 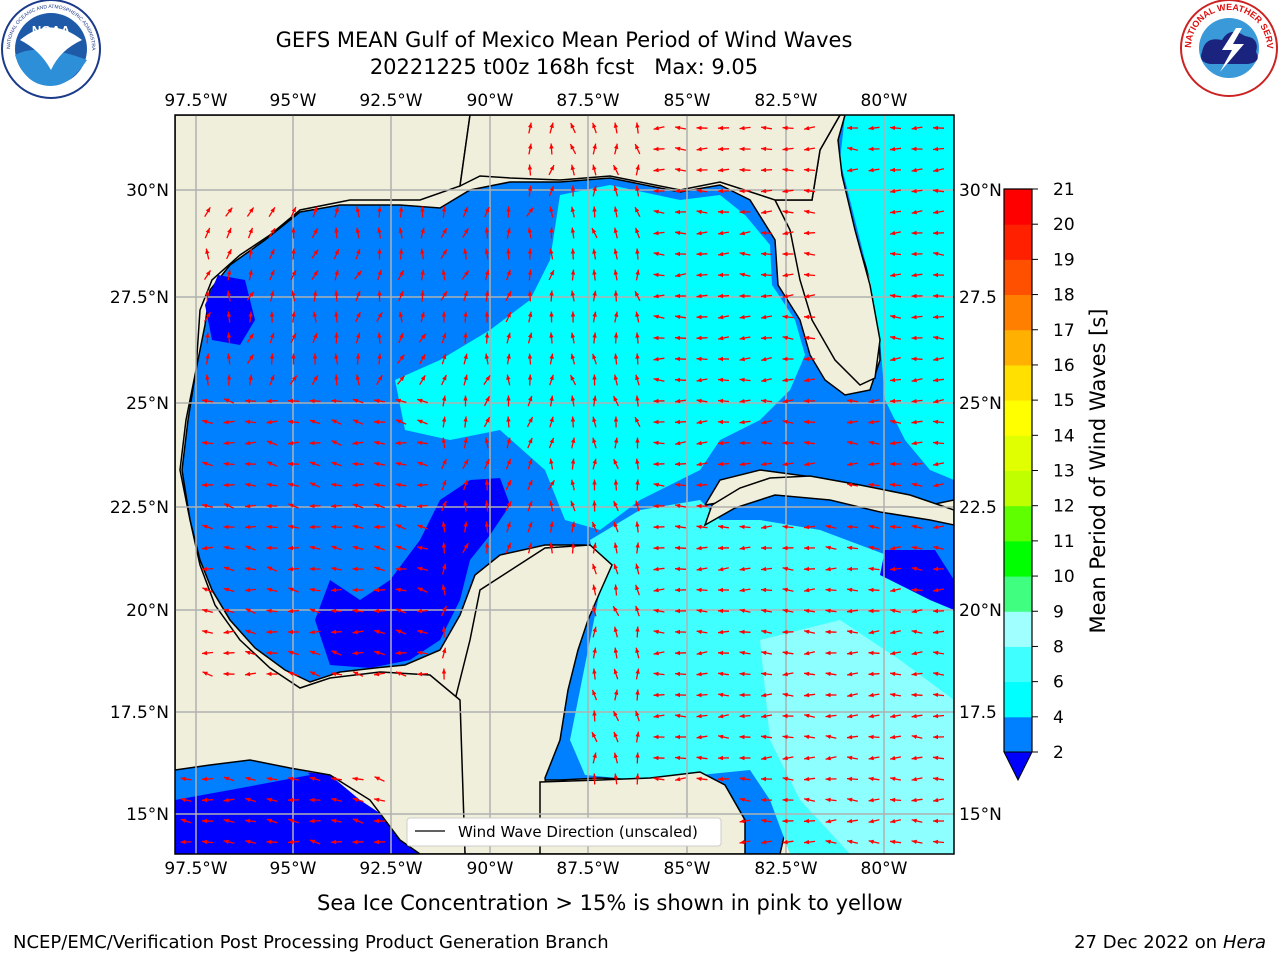 I want to click on lon-tick-bottom: 95°W, so click(x=293, y=869).